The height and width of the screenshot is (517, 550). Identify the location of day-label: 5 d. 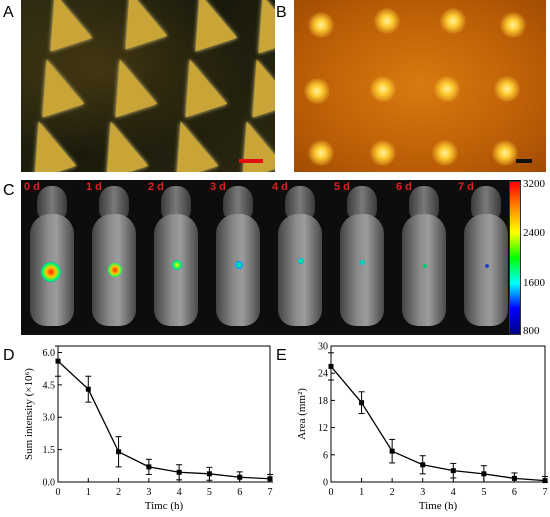
(342, 187).